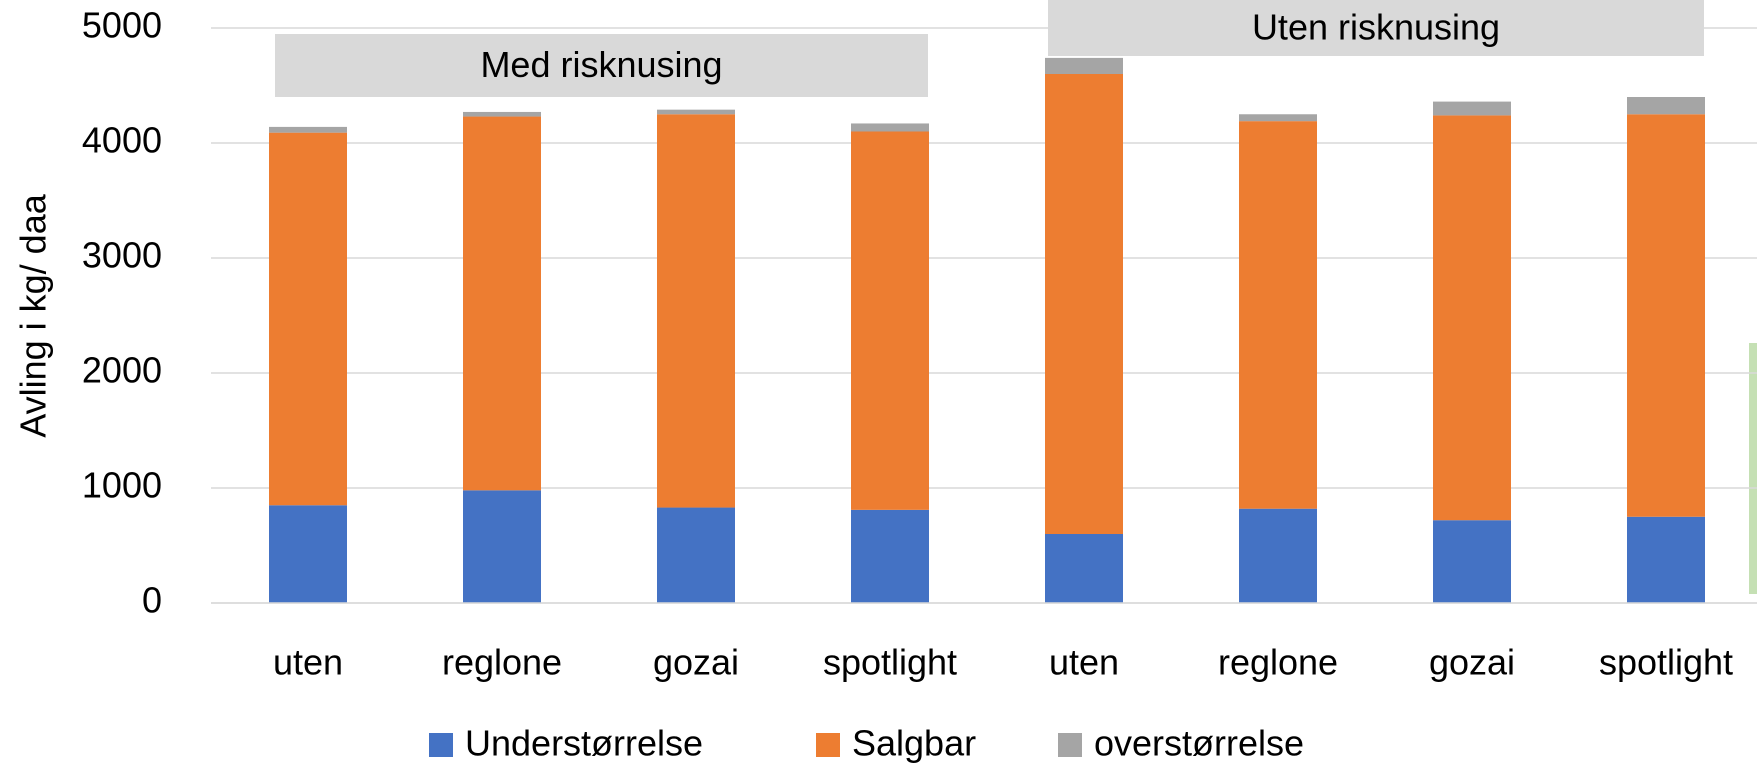 Image resolution: width=1757 pixels, height=768 pixels. I want to click on y-tick-label: 3000, so click(122, 255).